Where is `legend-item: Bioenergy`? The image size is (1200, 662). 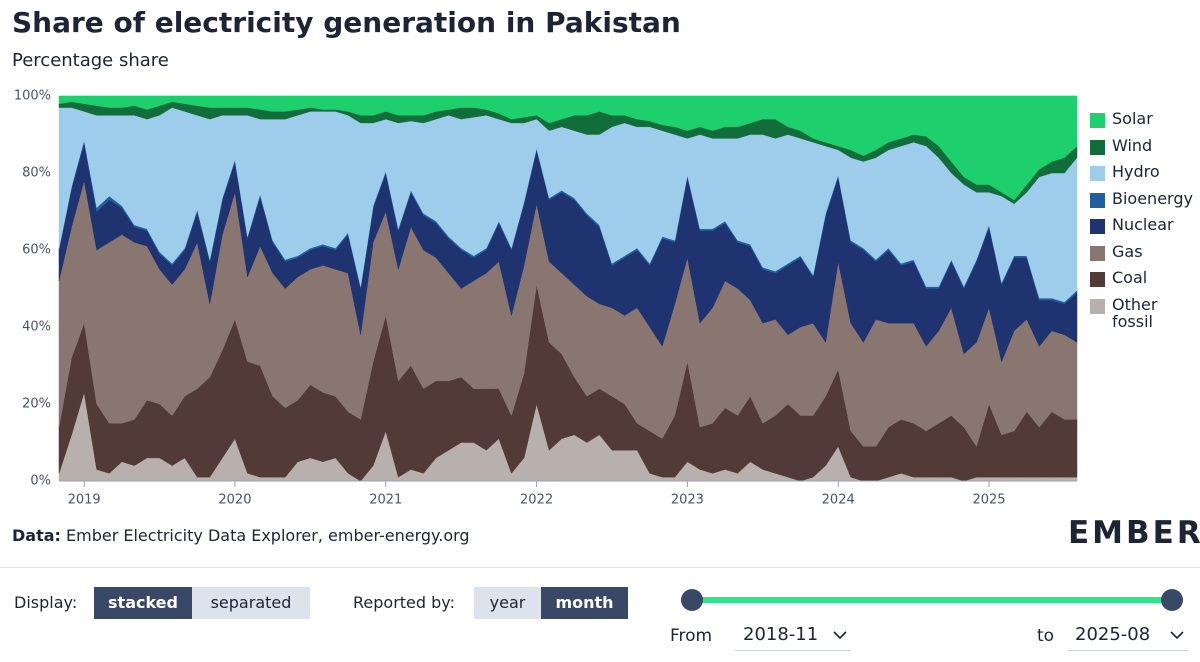
legend-item: Bioenergy is located at coordinates (1145, 203).